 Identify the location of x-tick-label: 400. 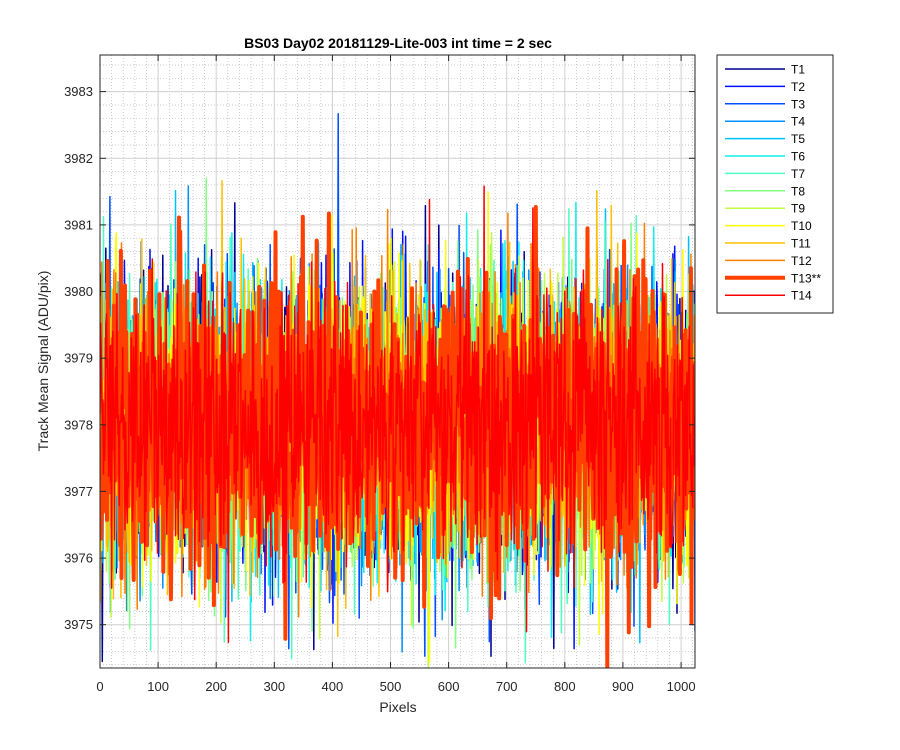
(333, 686).